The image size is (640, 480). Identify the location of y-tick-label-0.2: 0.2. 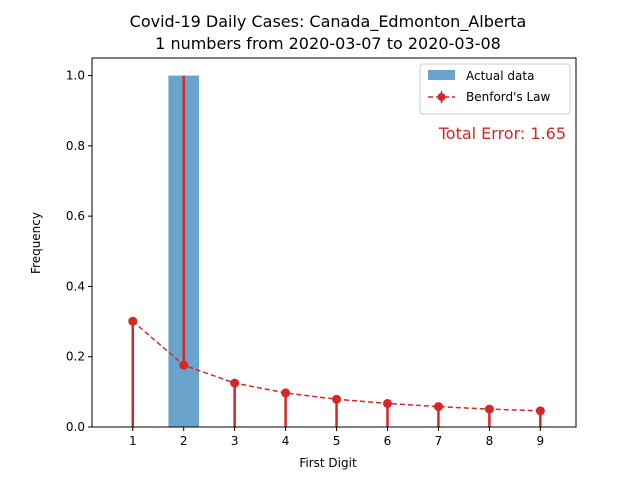
(75, 357).